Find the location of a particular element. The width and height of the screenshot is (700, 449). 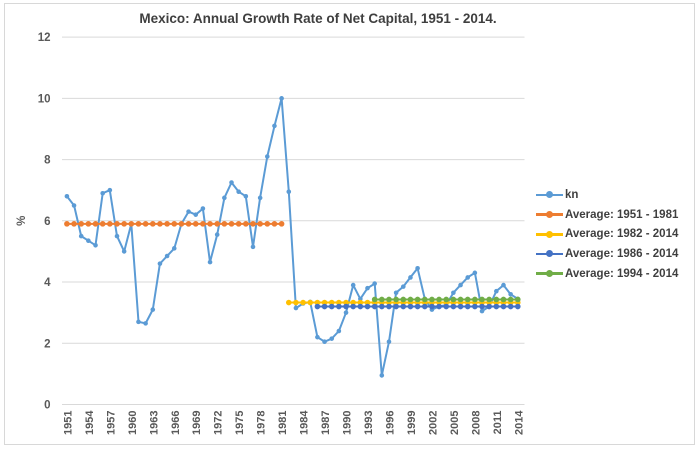

average-1986-2014-marker-2013 is located at coordinates (510, 306).